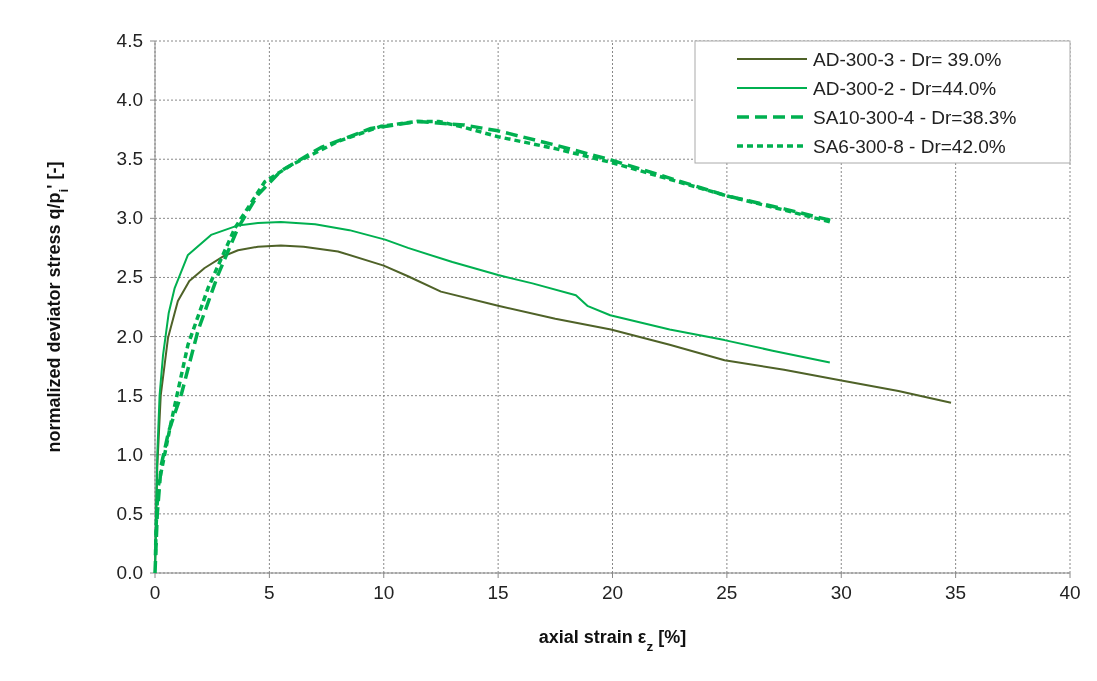 The height and width of the screenshot is (681, 1097). Describe the element at coordinates (129, 159) in the screenshot. I see `y-tick-label: 3.5` at that location.